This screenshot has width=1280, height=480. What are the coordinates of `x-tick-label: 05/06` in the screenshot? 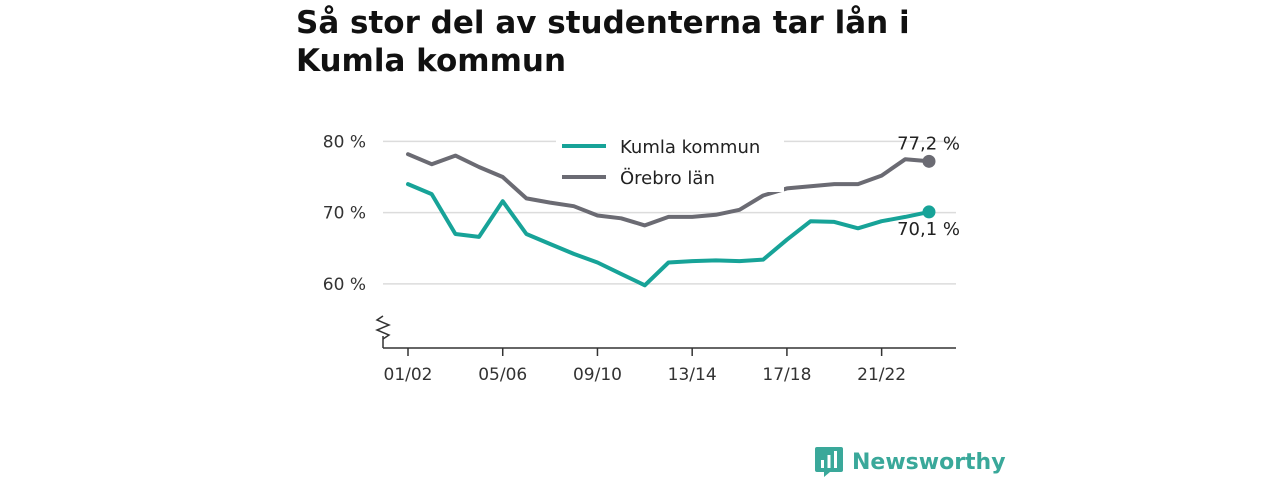 It's located at (502, 375).